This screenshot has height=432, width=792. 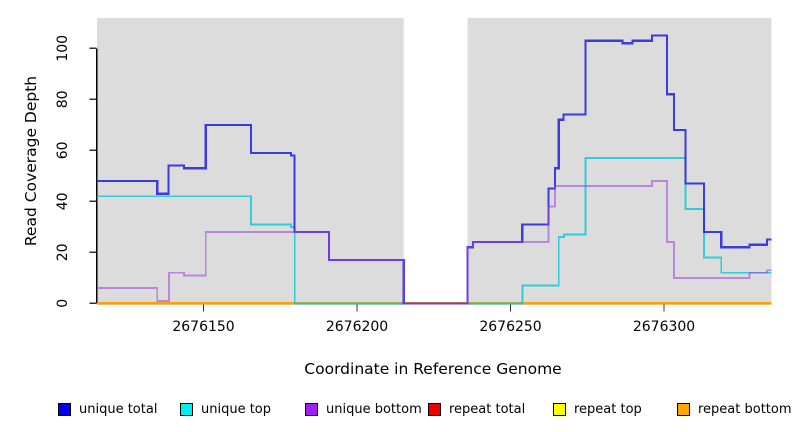 What do you see at coordinates (63, 99) in the screenshot?
I see `y-tick-label: 80` at bounding box center [63, 99].